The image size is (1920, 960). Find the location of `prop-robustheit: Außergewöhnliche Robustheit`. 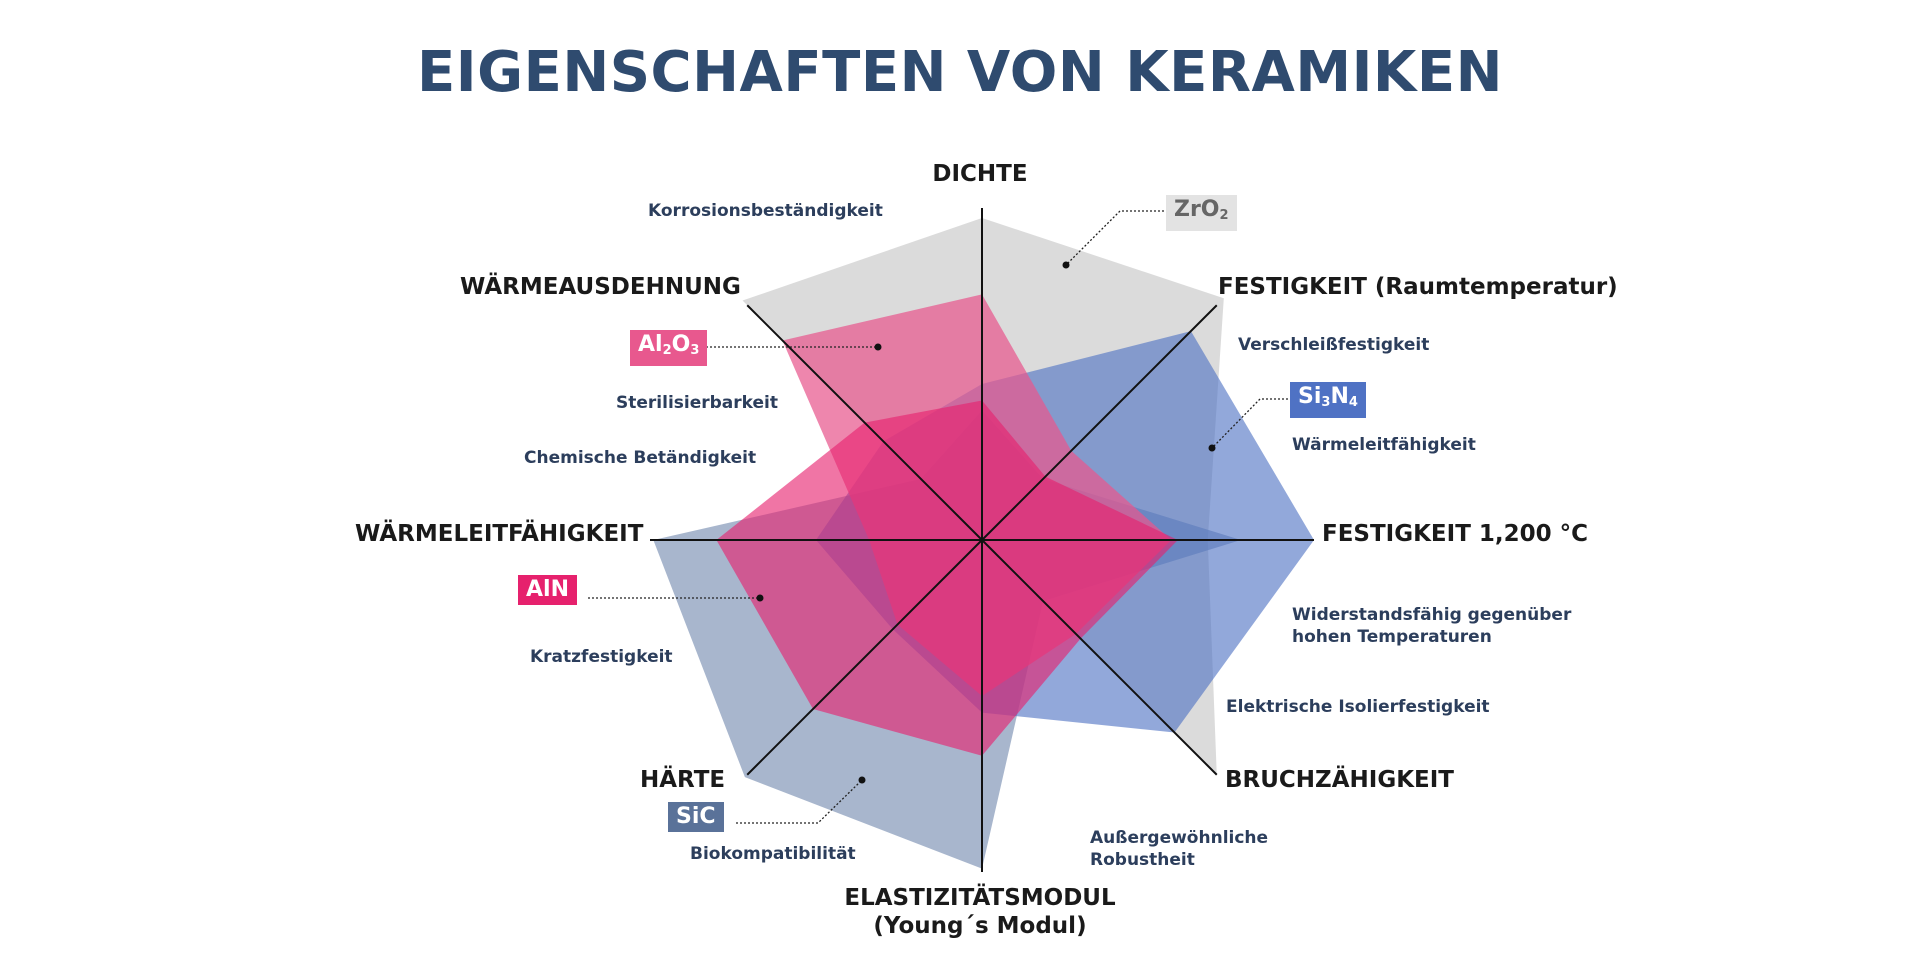

prop-robustheit: Außergewöhnliche Robustheit is located at coordinates (1179, 849).